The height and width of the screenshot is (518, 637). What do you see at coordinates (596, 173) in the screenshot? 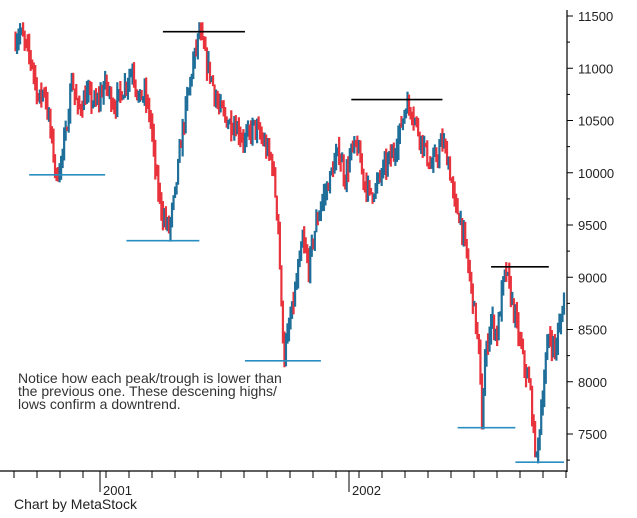
I see `y-tick-label: 10000` at bounding box center [596, 173].